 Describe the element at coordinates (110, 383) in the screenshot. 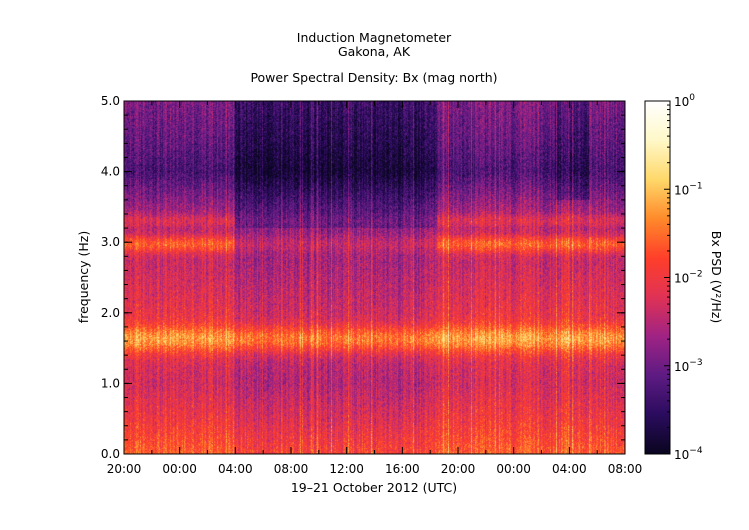

I see `y-tick-label: 1.0` at that location.